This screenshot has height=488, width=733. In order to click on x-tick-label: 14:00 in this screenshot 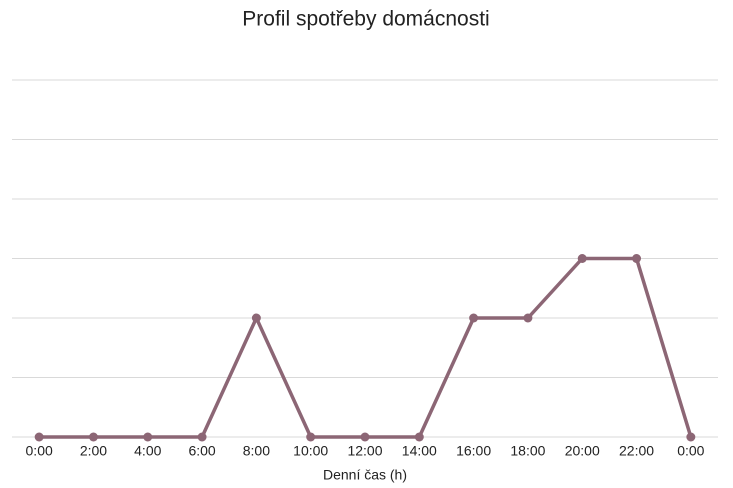, I will do `click(419, 451)`.